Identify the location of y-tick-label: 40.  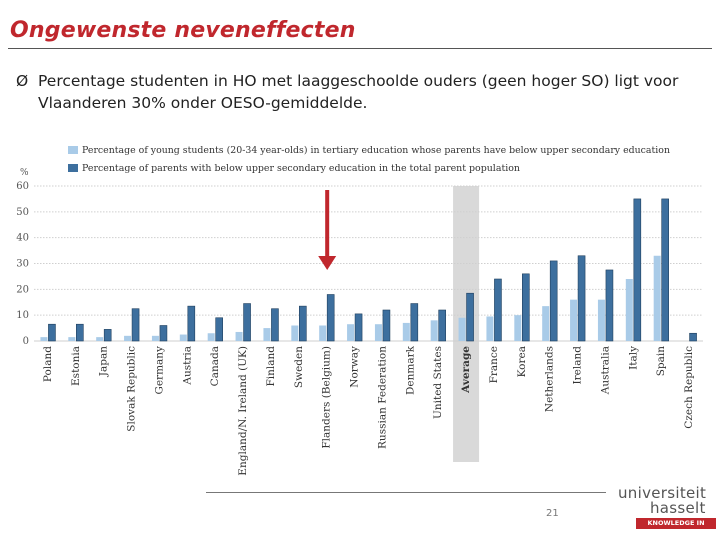
(22, 238).